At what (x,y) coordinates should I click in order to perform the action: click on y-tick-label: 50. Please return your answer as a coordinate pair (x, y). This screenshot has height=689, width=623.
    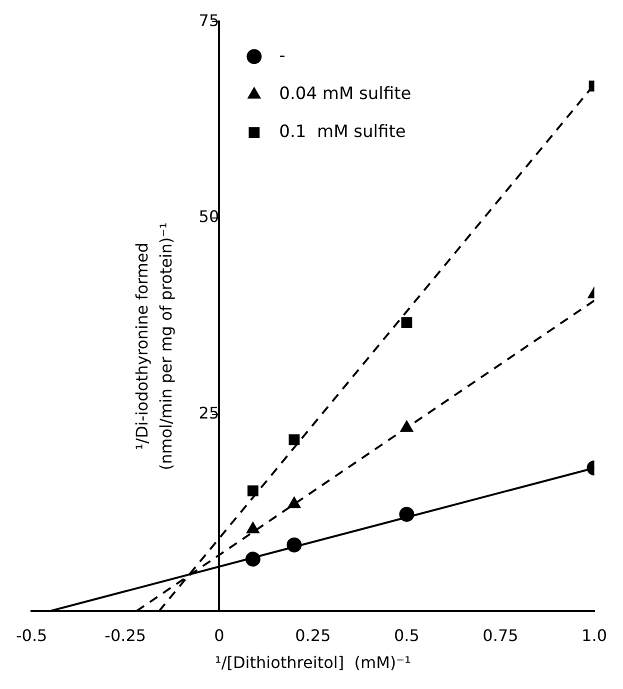
    Looking at the image, I should click on (209, 216).